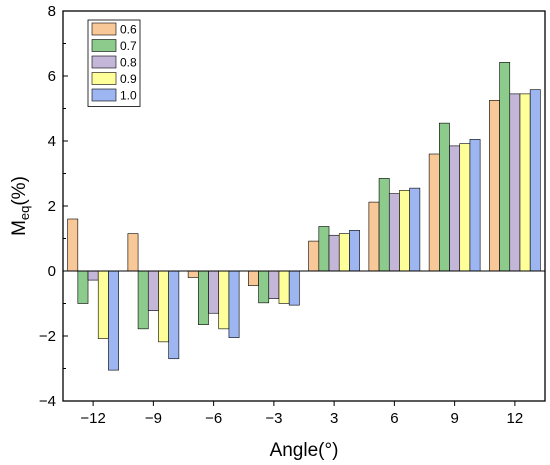 The width and height of the screenshot is (550, 465). I want to click on y-axis-title-sub: eq, so click(24, 213).